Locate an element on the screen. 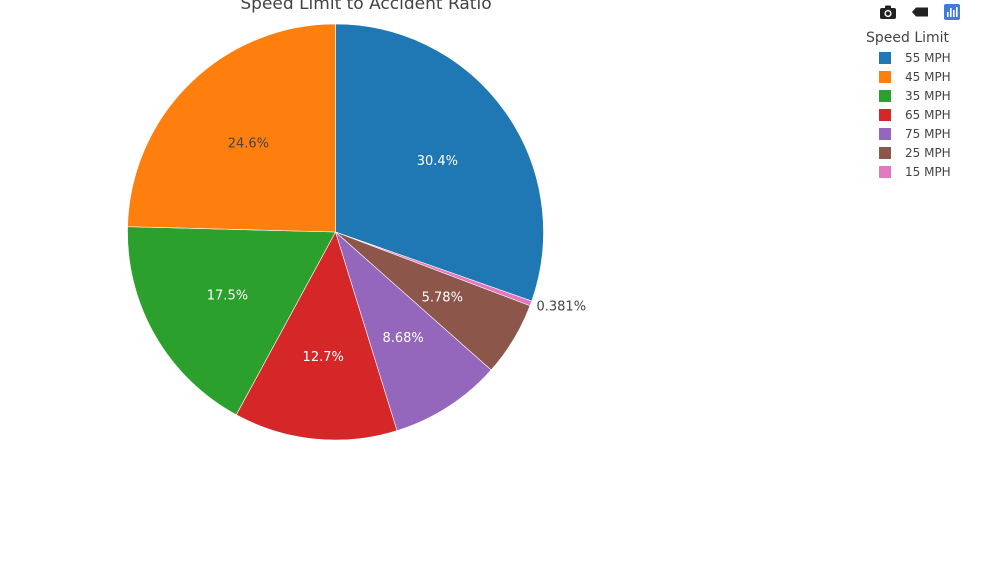 The image size is (993, 586). pie-slice-75-mph is located at coordinates (413, 331).